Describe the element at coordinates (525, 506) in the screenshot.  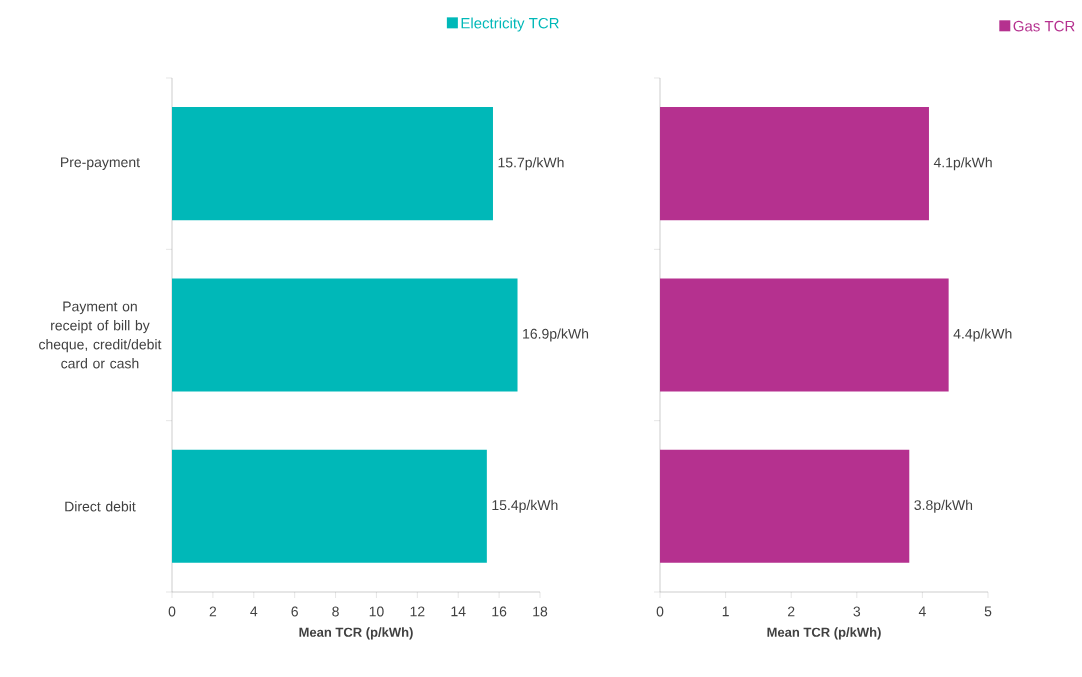
I see `data-label: 15.4p/kWh` at that location.